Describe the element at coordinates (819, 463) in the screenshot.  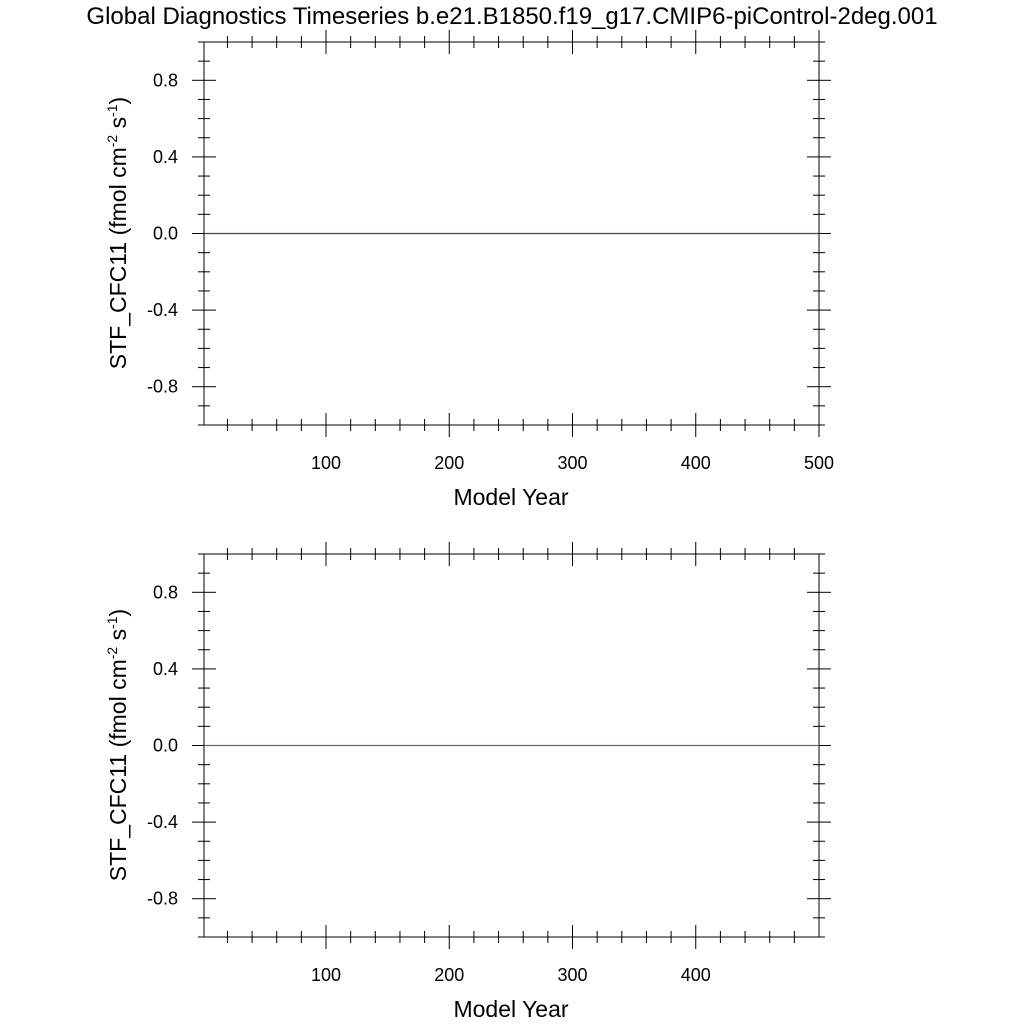
I see `x-tick-label: 500` at that location.